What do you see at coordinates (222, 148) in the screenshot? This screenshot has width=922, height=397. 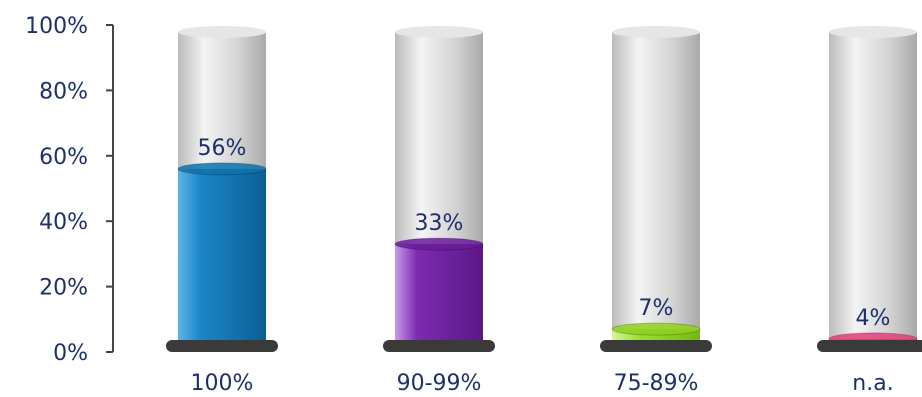 I see `data-label: 56%` at bounding box center [222, 148].